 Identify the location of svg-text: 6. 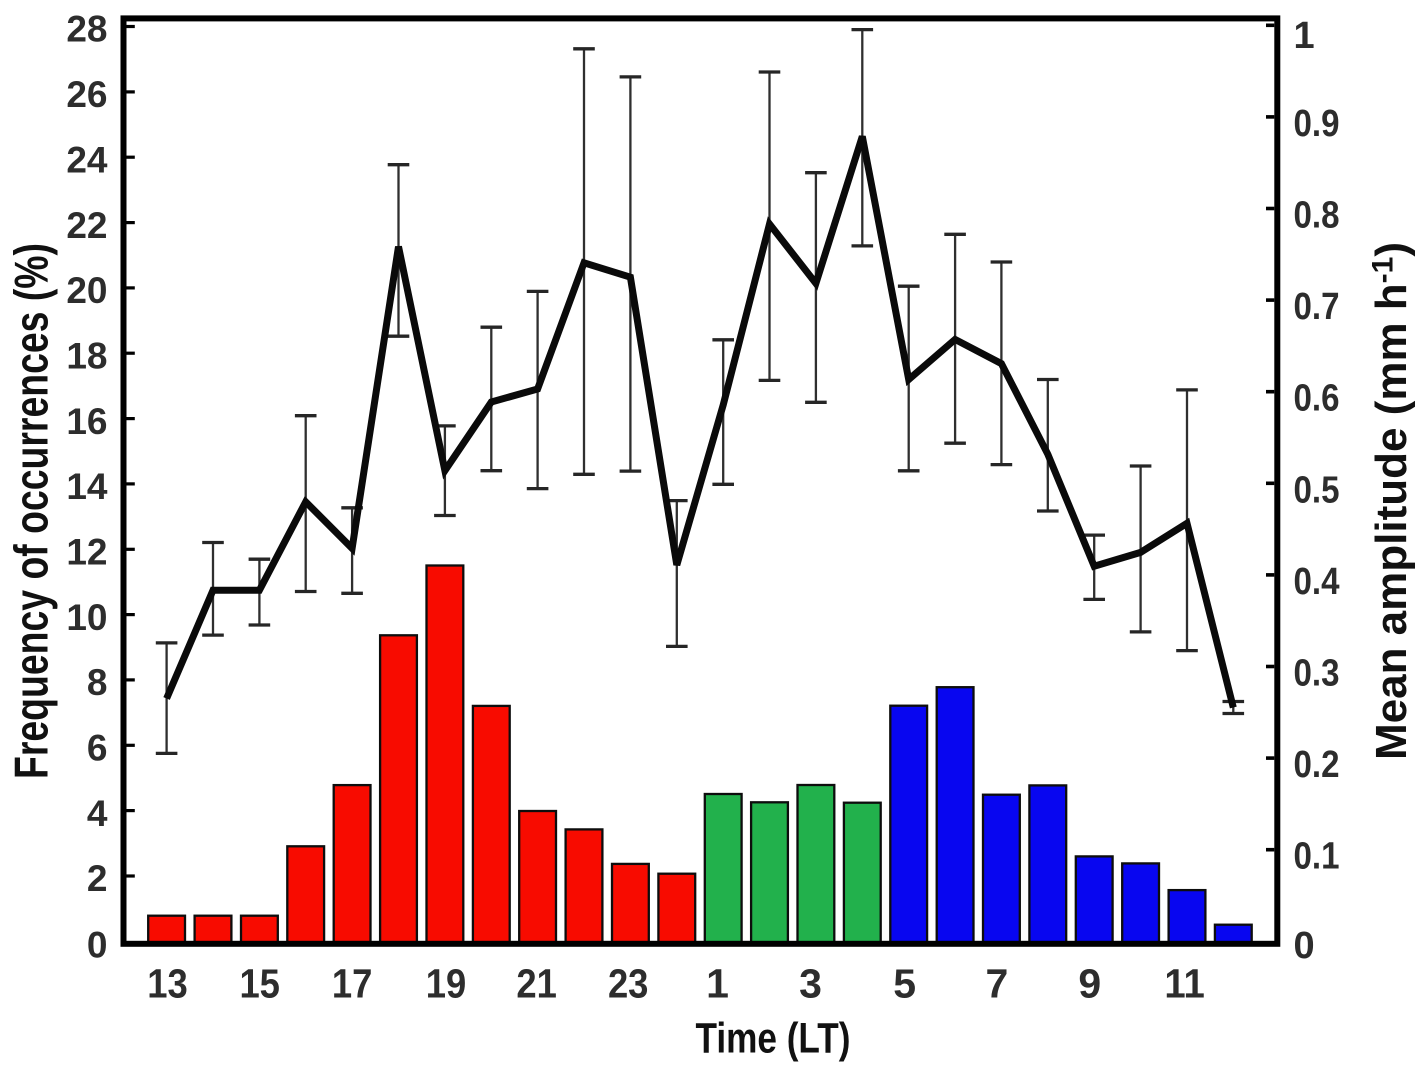
(97, 748).